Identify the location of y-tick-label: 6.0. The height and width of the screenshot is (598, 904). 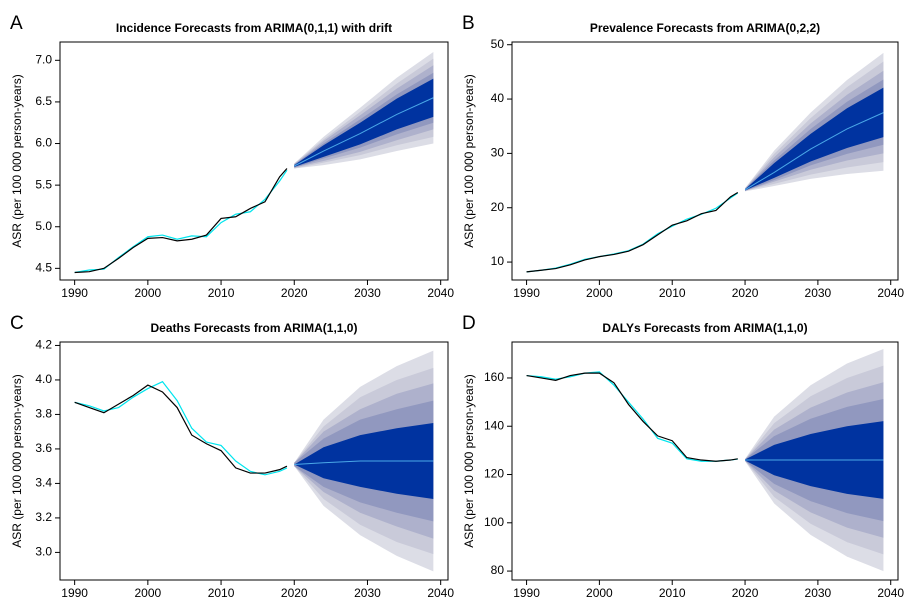
(43, 143).